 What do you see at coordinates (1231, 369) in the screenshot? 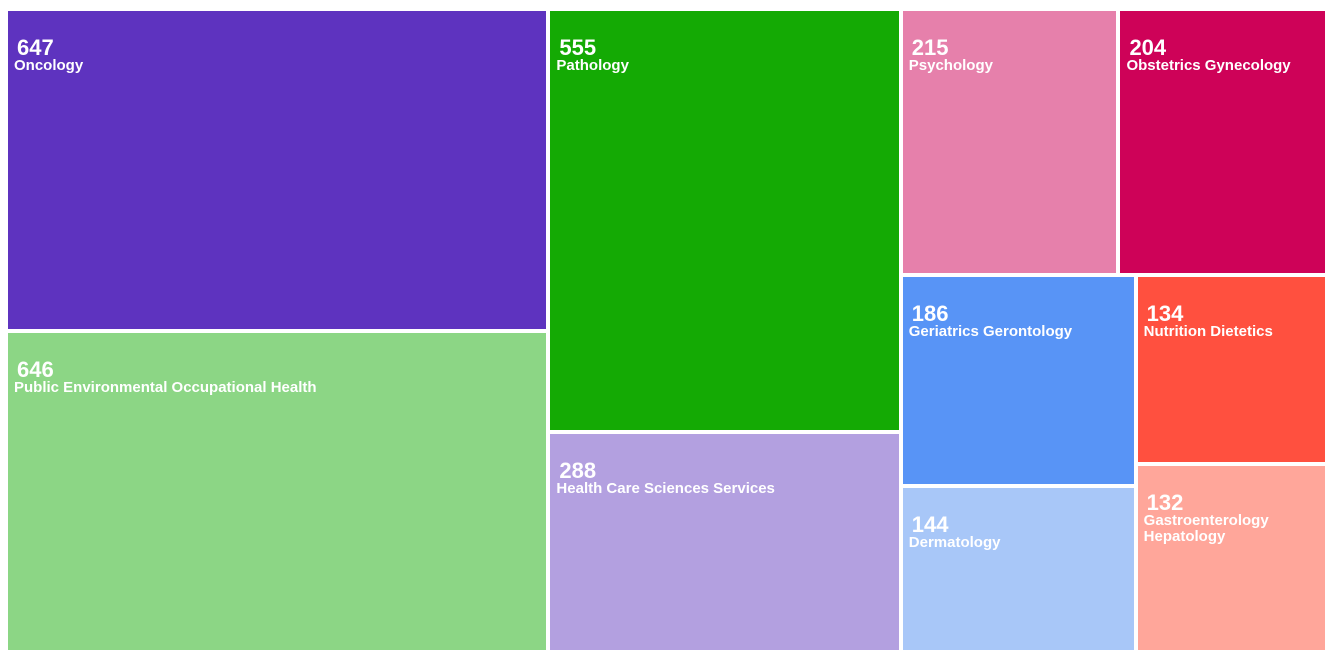
I see `tile-nutrition-dietetics: 134 Nutrition Dietetics` at bounding box center [1231, 369].